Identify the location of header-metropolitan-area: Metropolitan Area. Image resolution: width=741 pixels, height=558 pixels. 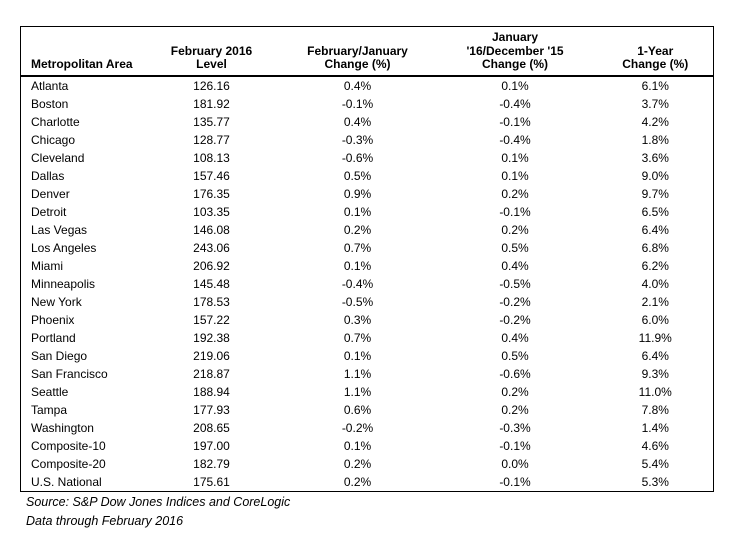
(80, 51).